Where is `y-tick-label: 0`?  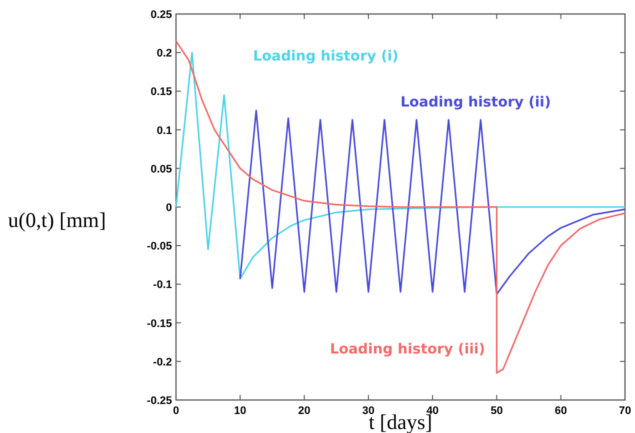 y-tick-label: 0 is located at coordinates (169, 208).